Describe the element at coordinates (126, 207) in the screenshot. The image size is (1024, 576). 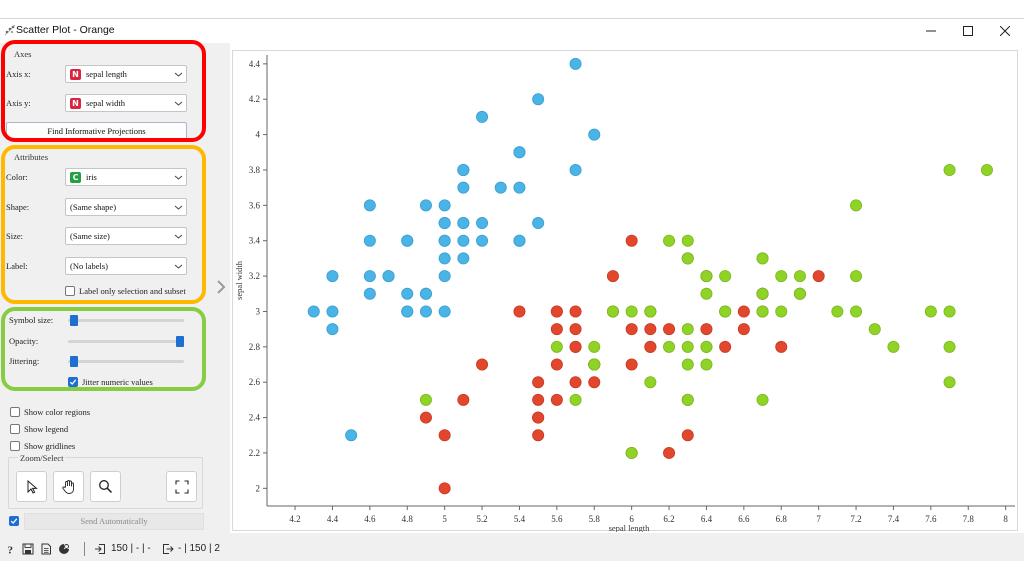
I see `shape-combo: (Same shape)` at that location.